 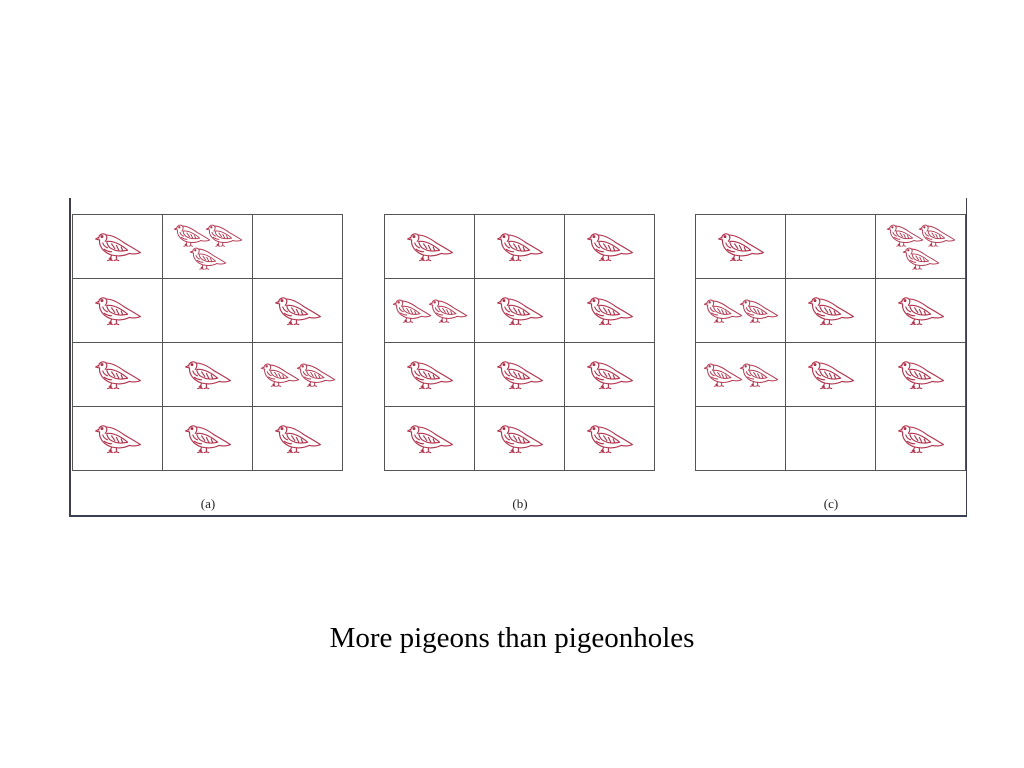 What do you see at coordinates (512, 638) in the screenshot?
I see `slide-caption: More pigeons than pigeonholes` at bounding box center [512, 638].